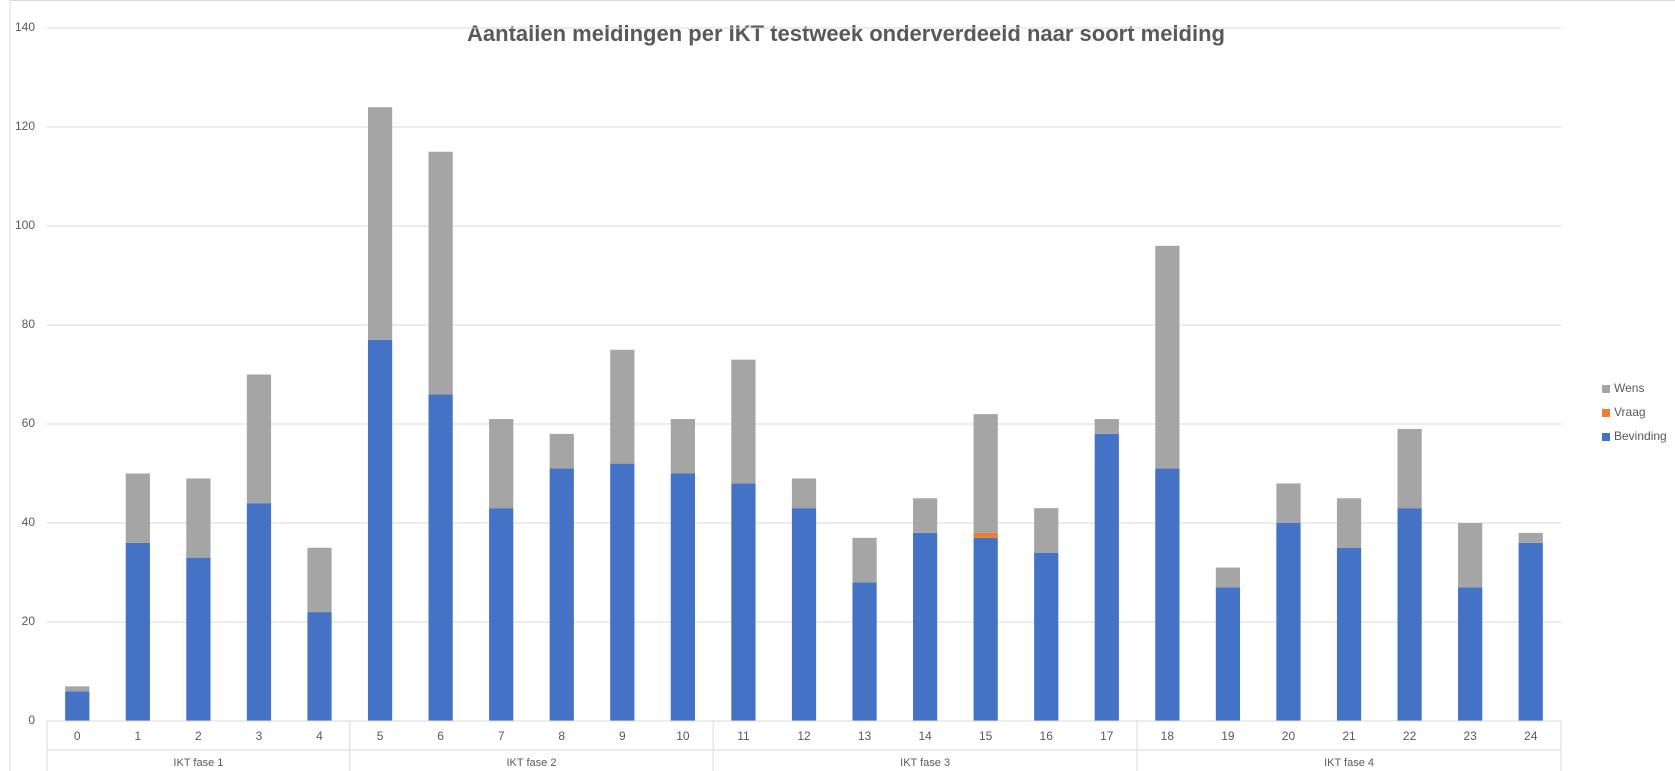 The height and width of the screenshot is (771, 1675). What do you see at coordinates (1630, 412) in the screenshot?
I see `legend-label: Vraag` at bounding box center [1630, 412].